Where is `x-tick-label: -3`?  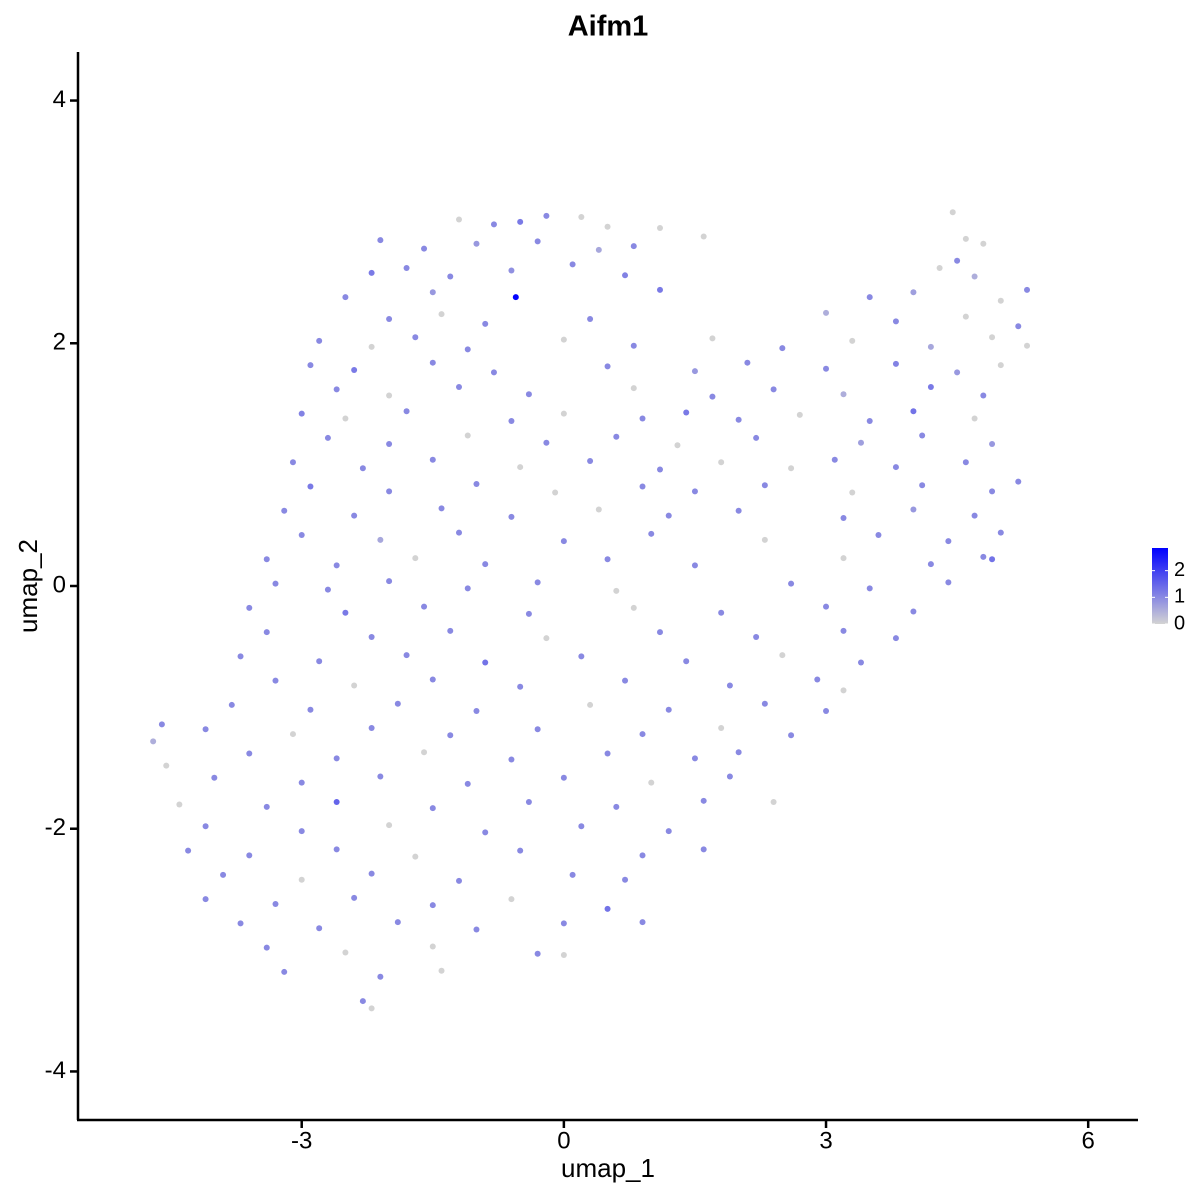 x-tick-label: -3 is located at coordinates (301, 1140).